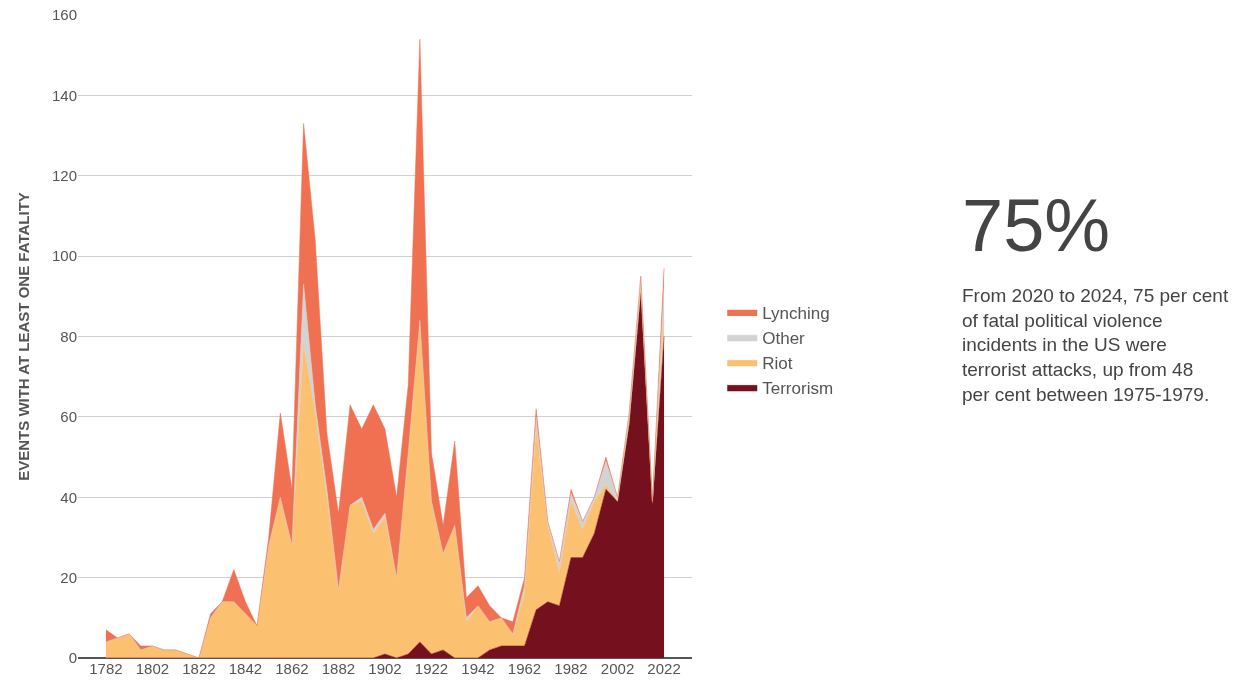 This screenshot has width=1243, height=691. I want to click on y-tick-label: 100, so click(64, 256).